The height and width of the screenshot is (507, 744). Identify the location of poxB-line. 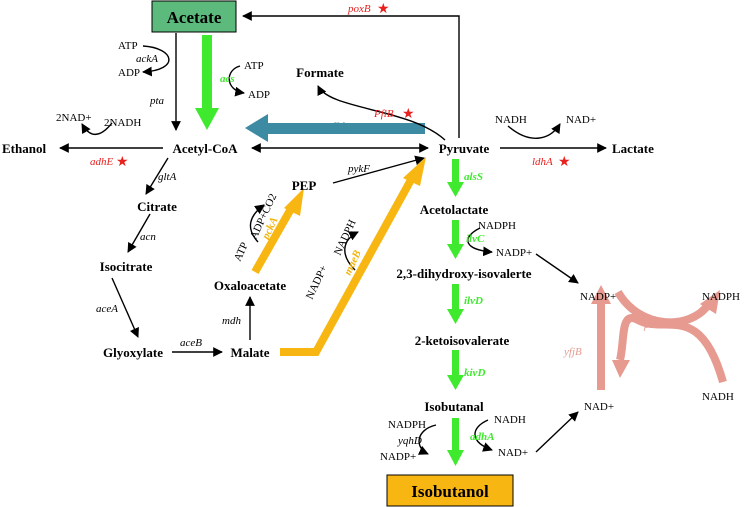
(351, 74).